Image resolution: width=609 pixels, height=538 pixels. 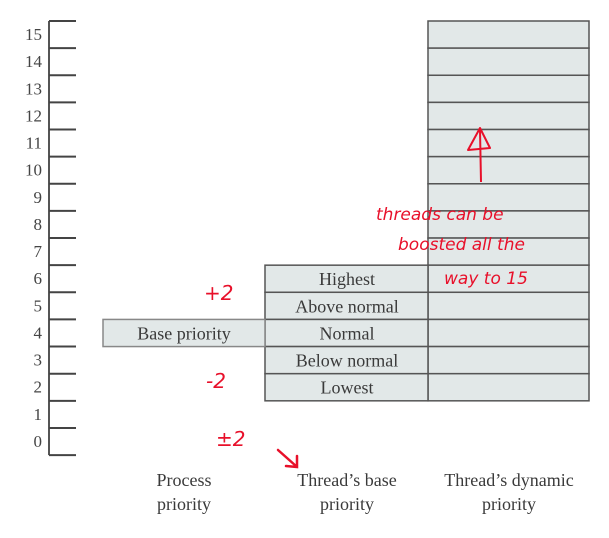 What do you see at coordinates (486, 279) in the screenshot?
I see `annotation-boost-line-3: way to 15` at bounding box center [486, 279].